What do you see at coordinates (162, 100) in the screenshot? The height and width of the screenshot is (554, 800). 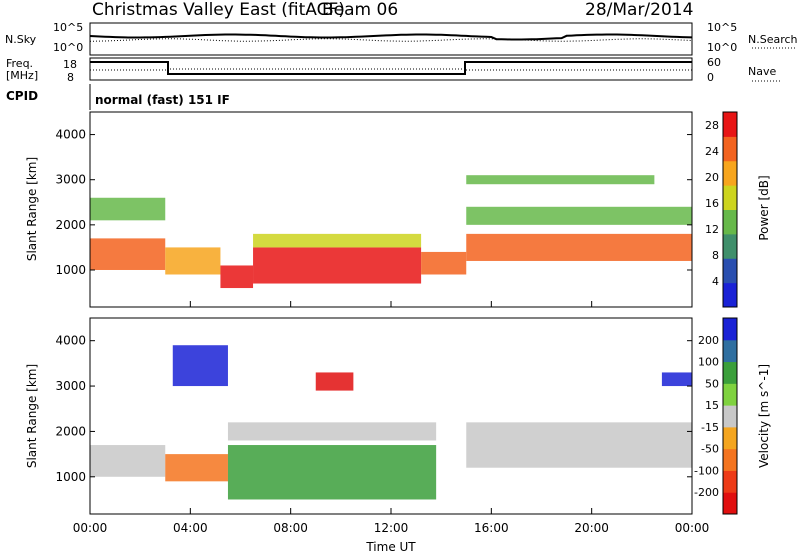 I see `cpid-value: normal (fast) 151 IF` at bounding box center [162, 100].